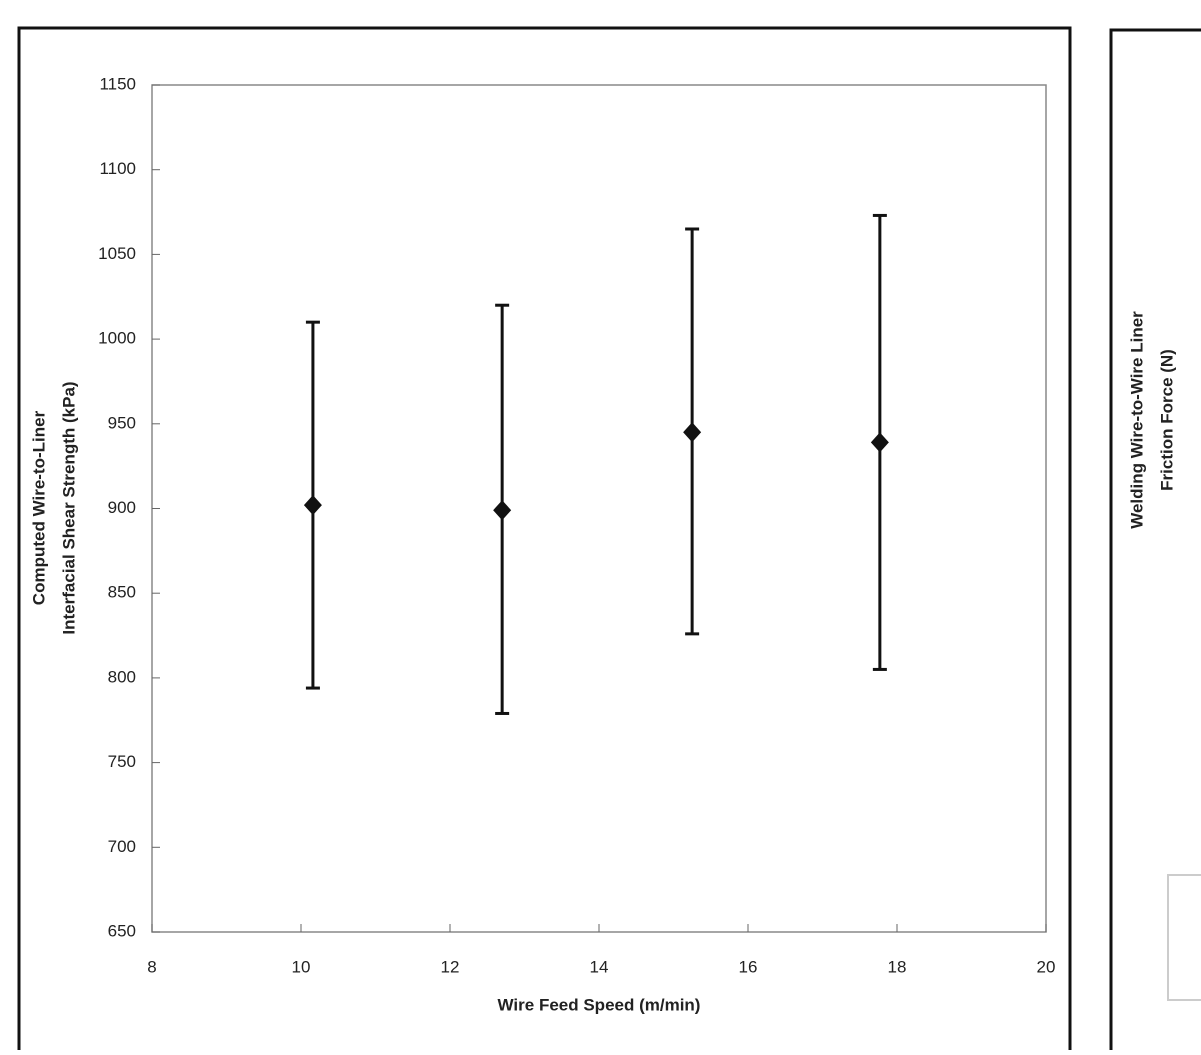  I want to click on x-tick-label: 16, so click(748, 966).